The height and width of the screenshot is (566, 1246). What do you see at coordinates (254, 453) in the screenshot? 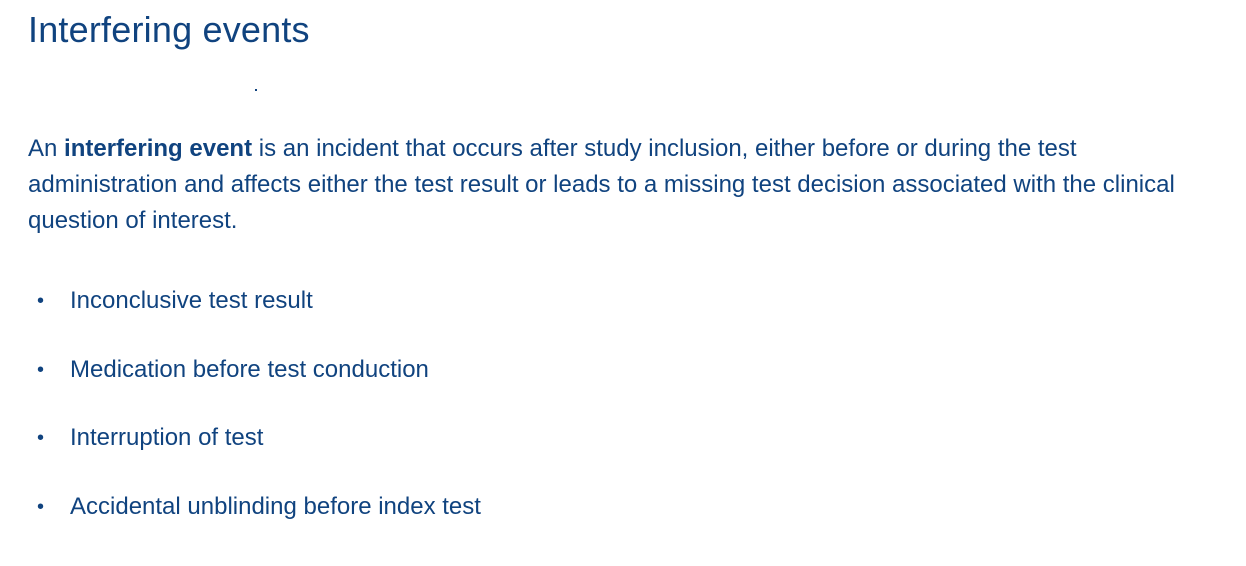
I see `list-item: • Interruption of test` at bounding box center [254, 453].